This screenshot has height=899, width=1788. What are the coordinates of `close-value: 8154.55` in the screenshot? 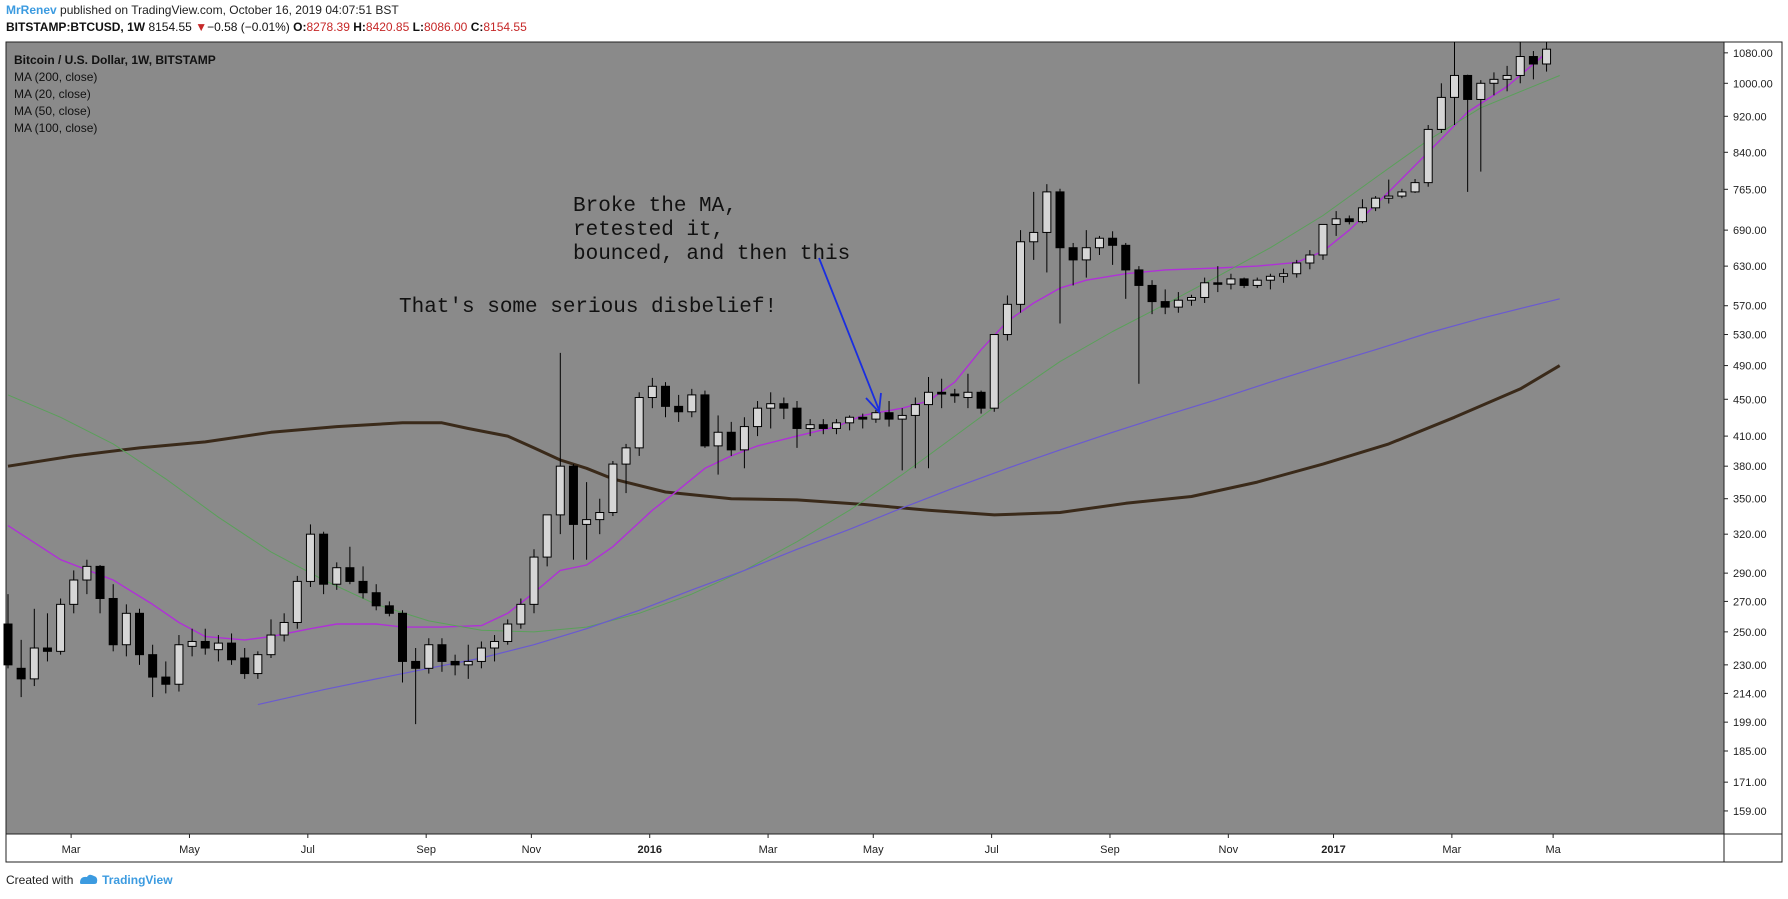 It's located at (505, 27).